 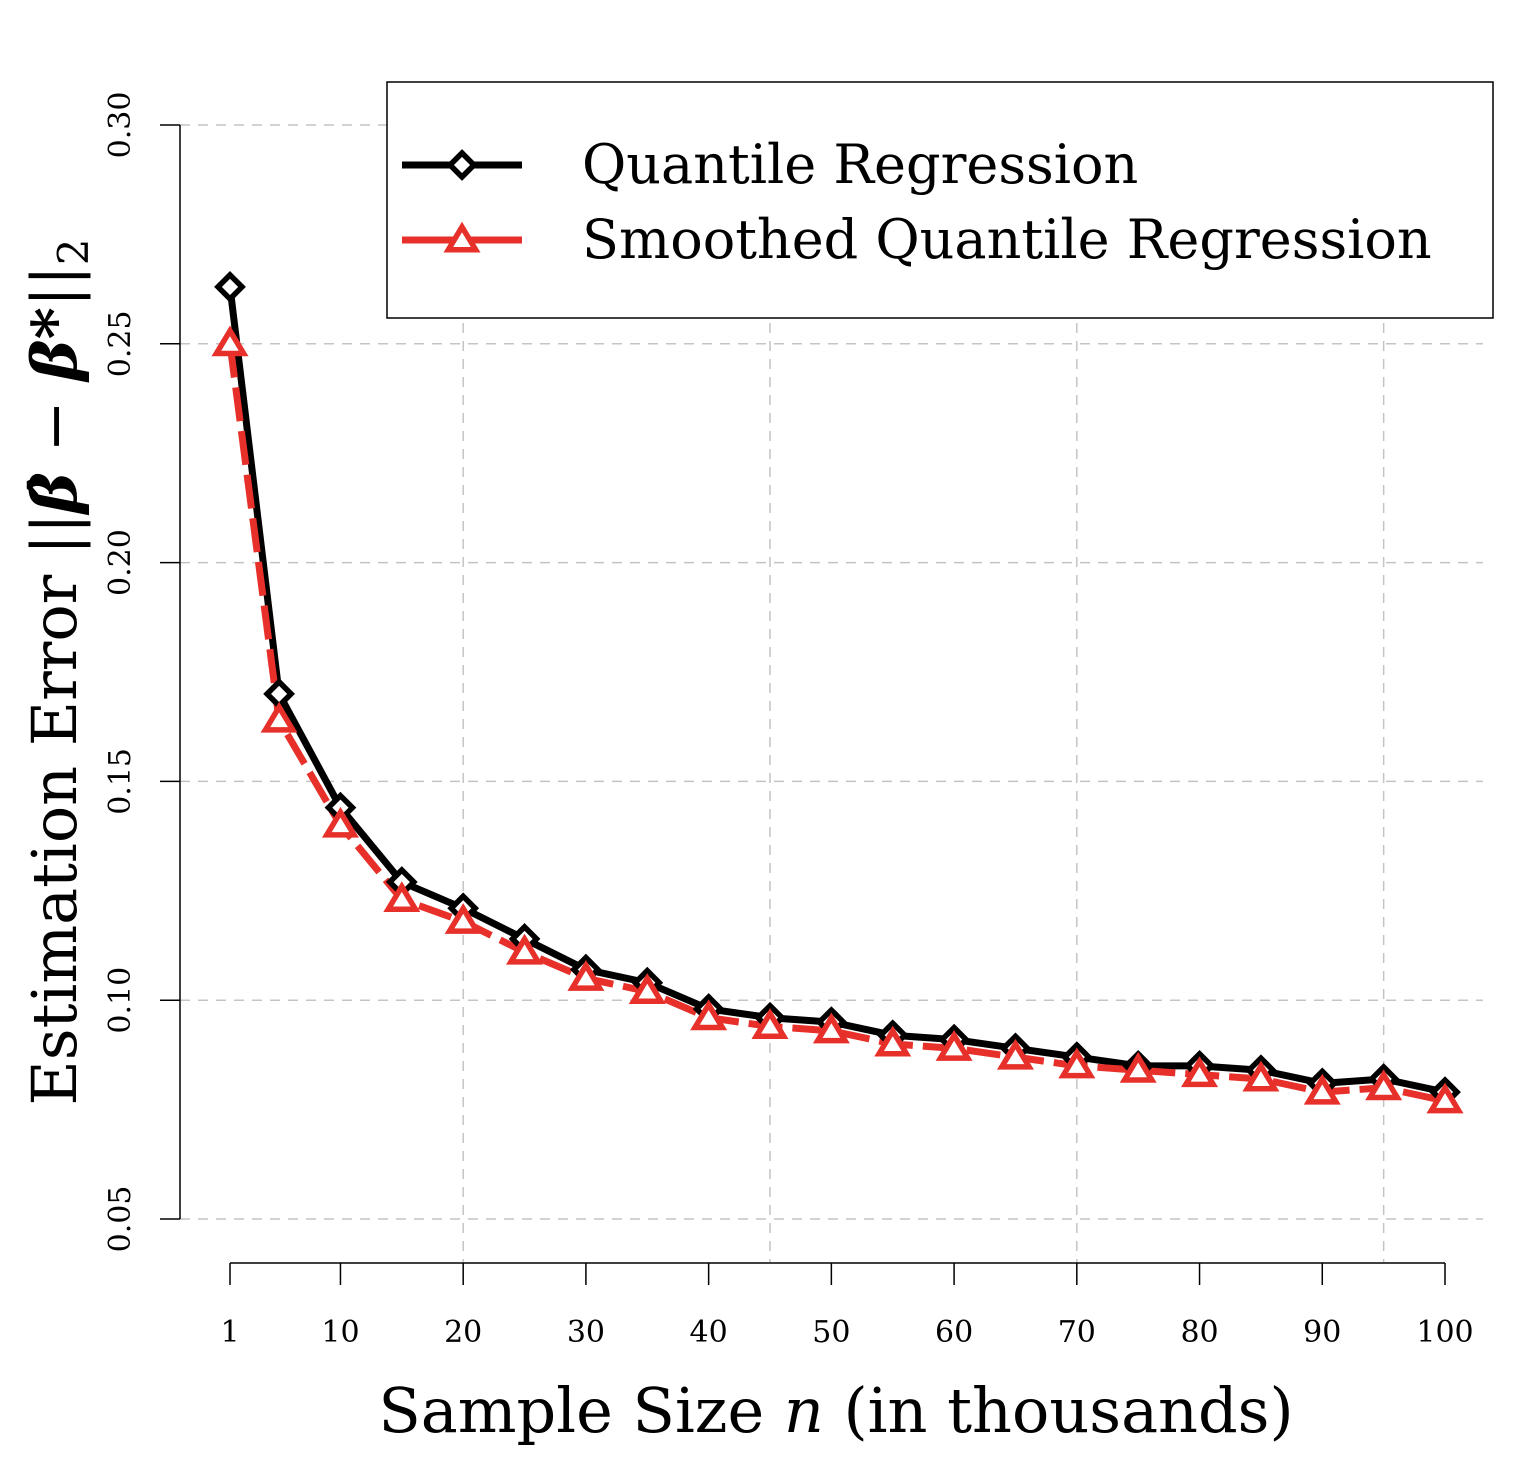 I want to click on x-tick-label: 30, so click(x=586, y=1332).